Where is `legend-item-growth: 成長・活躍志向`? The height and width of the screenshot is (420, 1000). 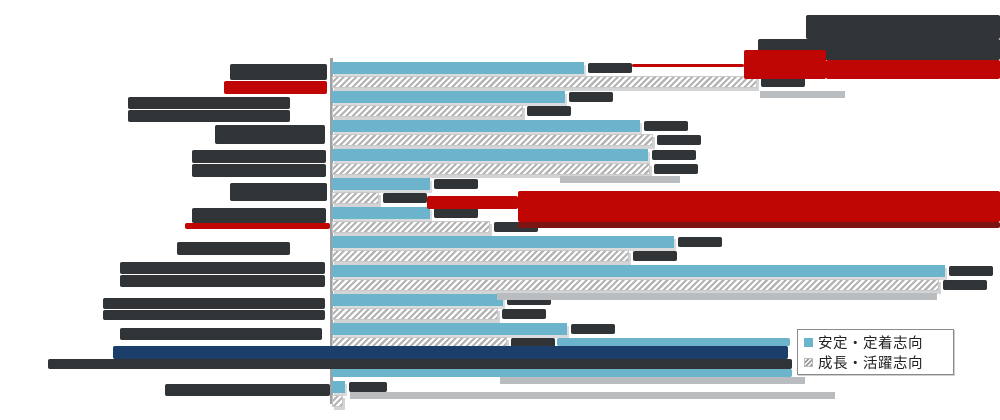 legend-item-growth: 成長・活躍志向 is located at coordinates (875, 362).